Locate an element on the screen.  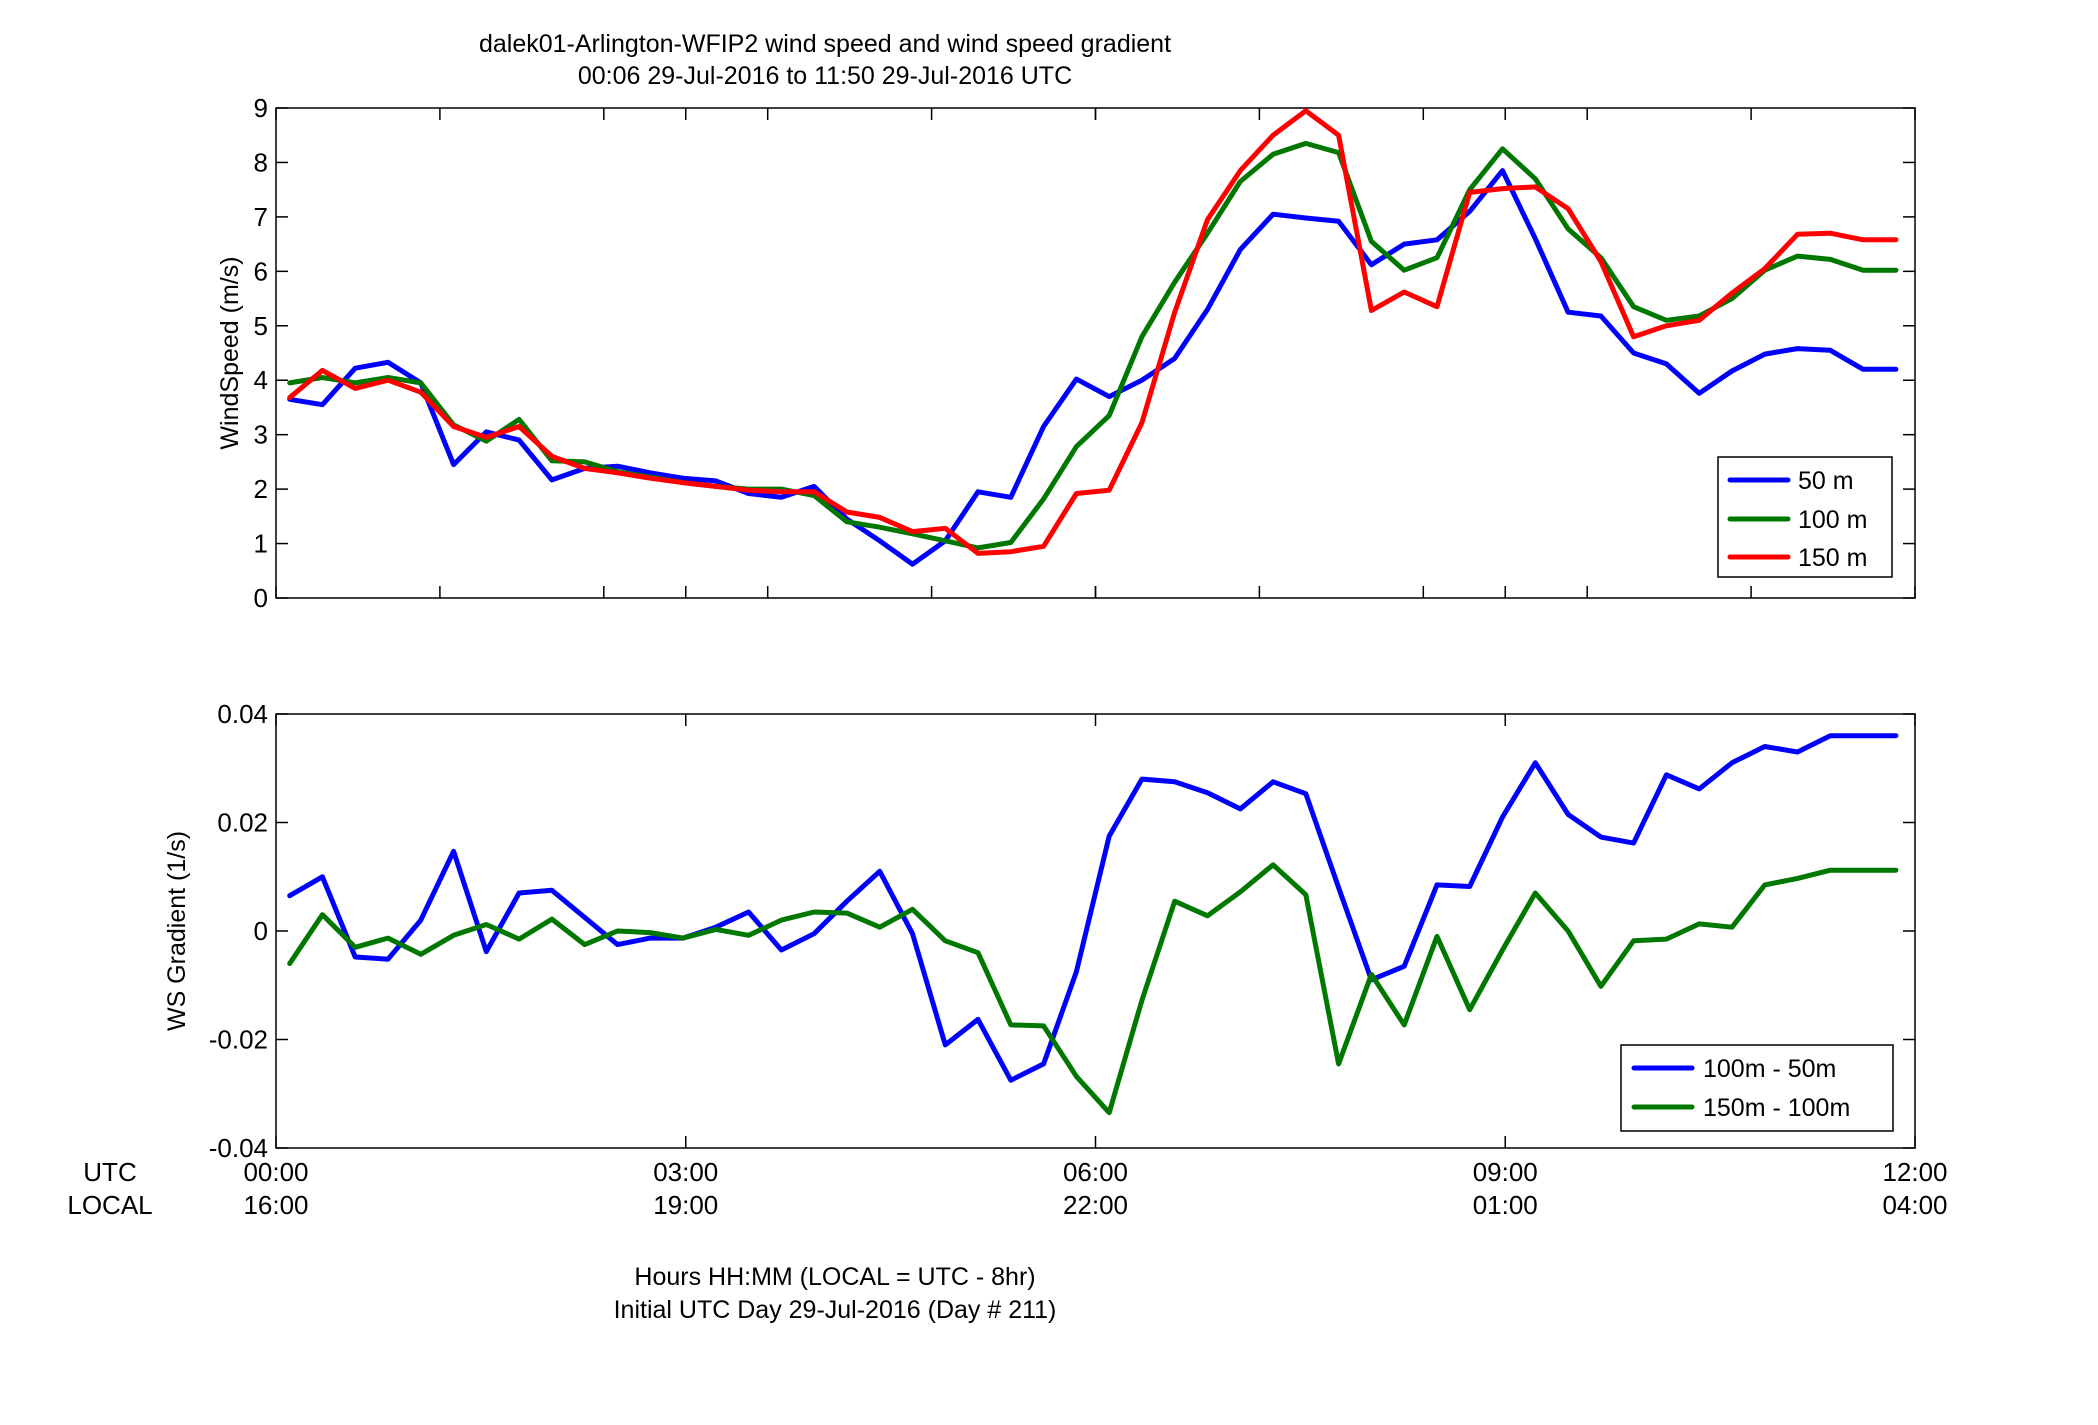
ytick-label: 3 is located at coordinates (261, 435).